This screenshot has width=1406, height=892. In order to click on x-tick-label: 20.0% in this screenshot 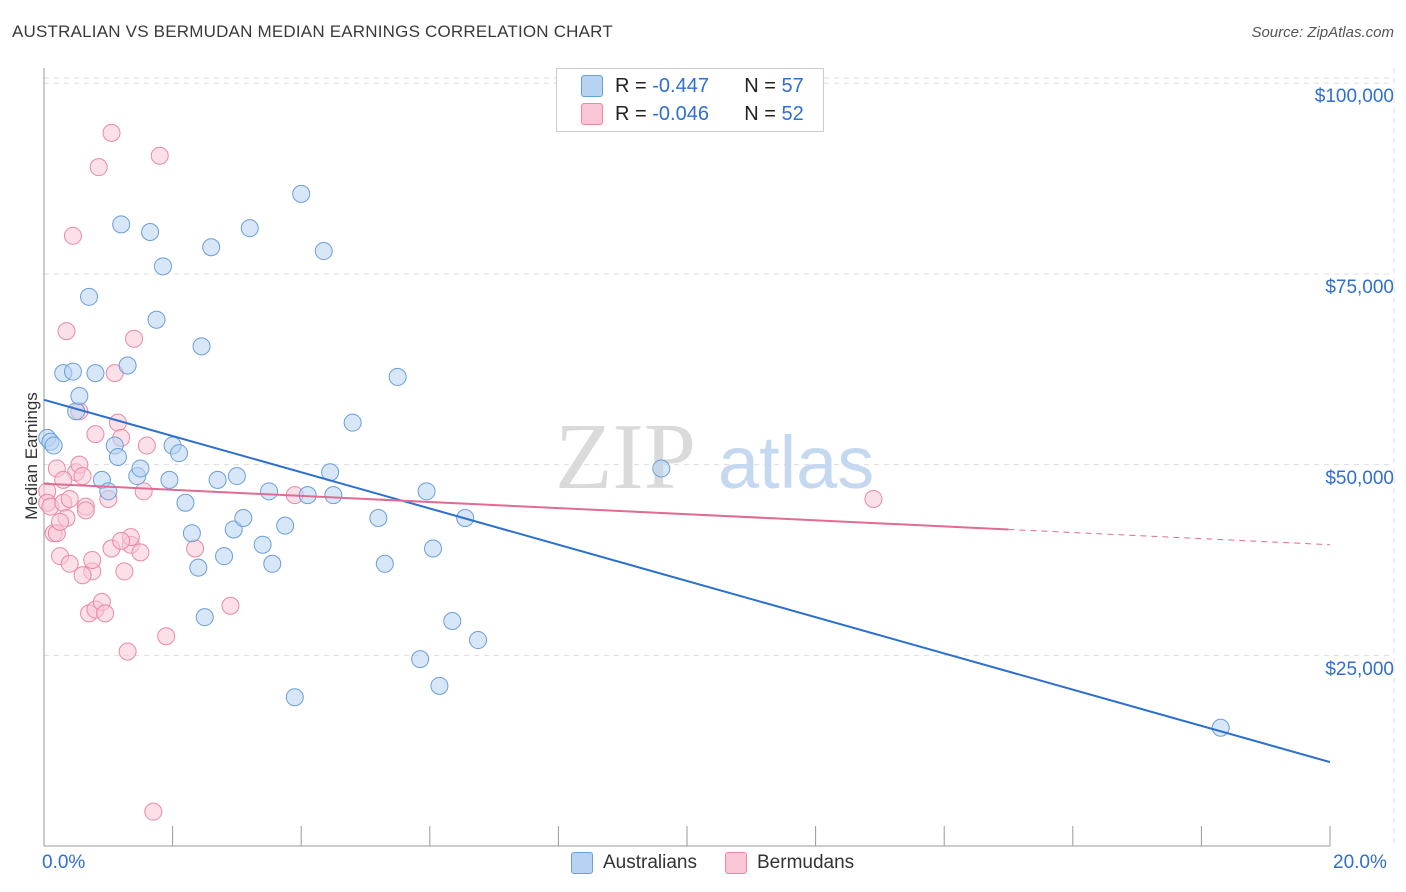, I will do `click(1360, 862)`.